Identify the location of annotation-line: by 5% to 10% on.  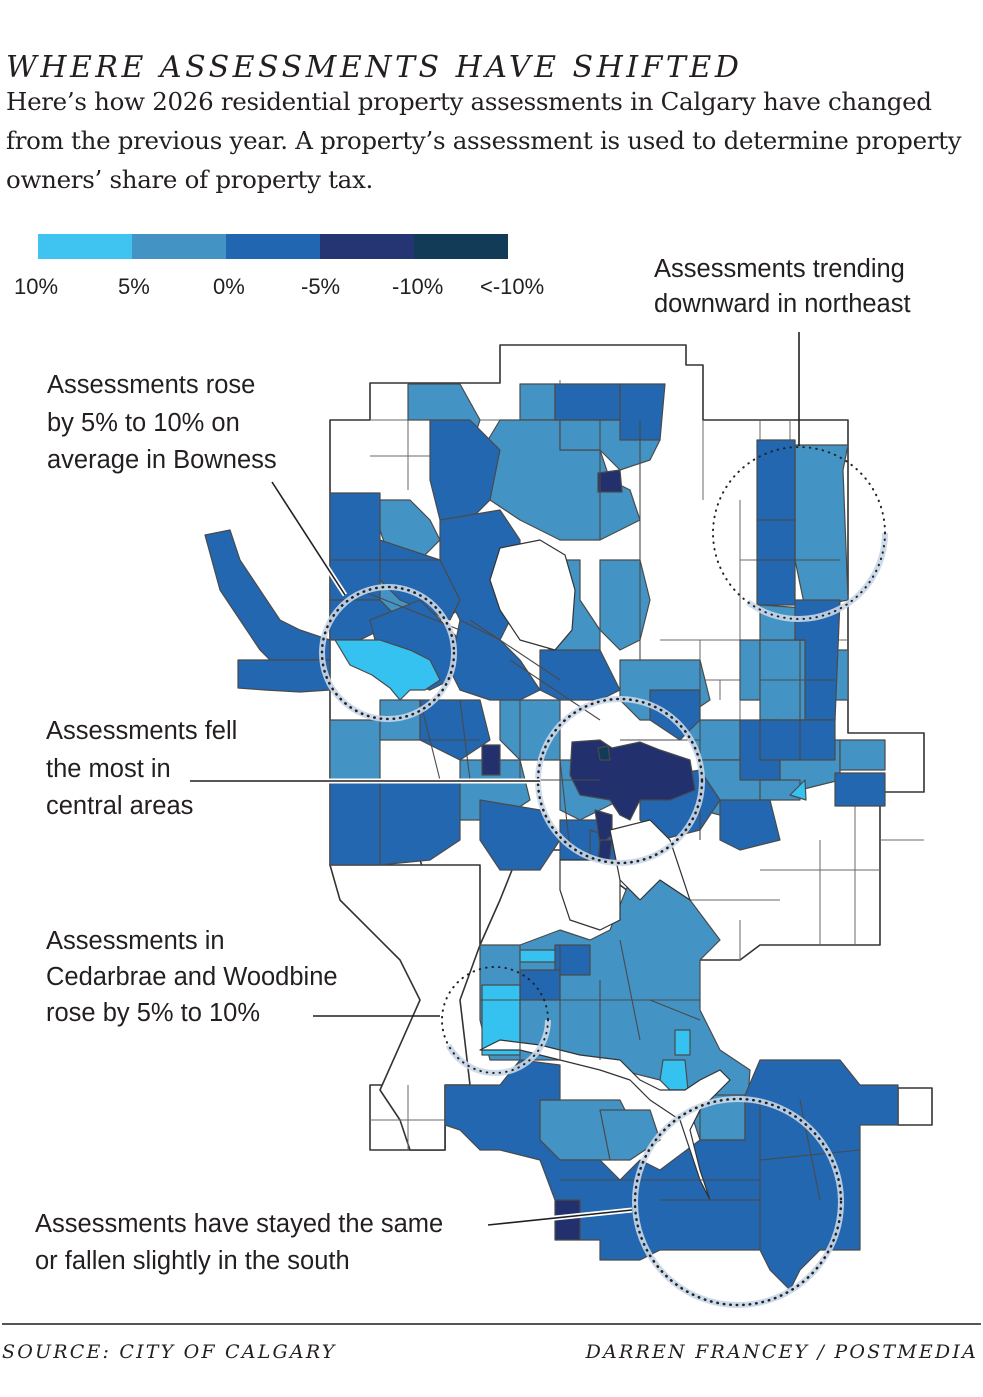
(143, 422).